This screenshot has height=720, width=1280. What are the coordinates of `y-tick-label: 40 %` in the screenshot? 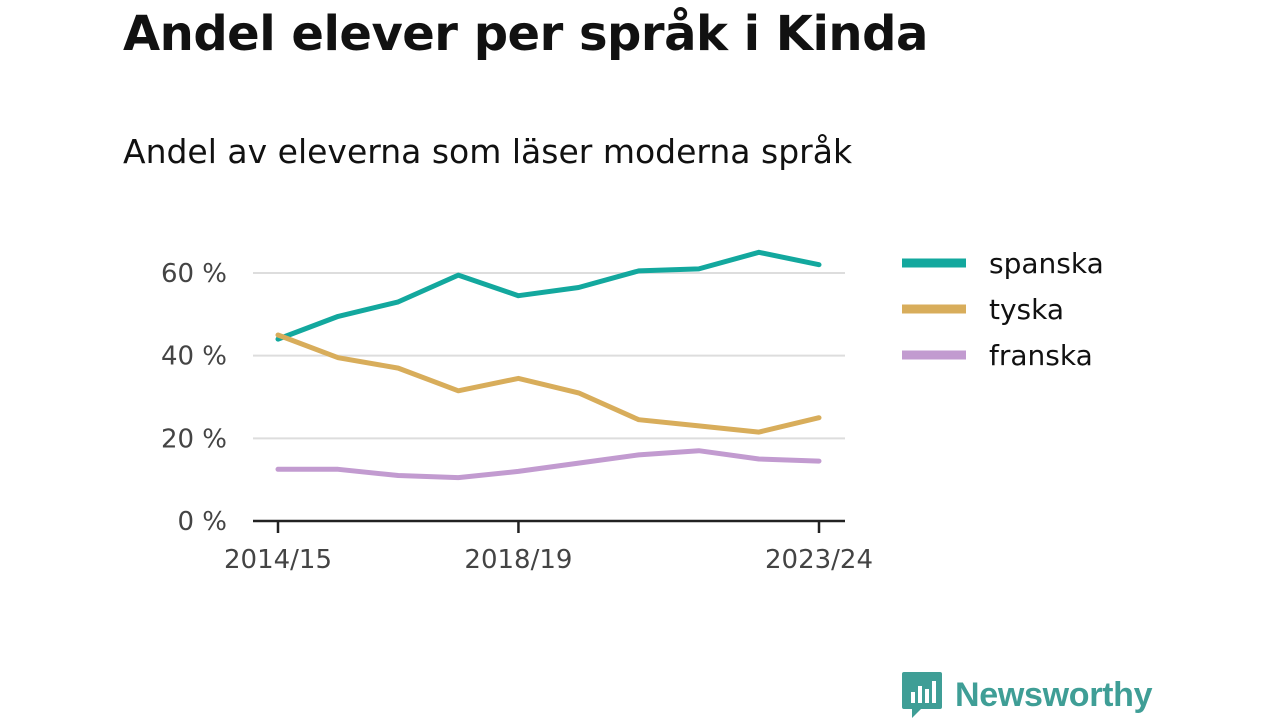 It's located at (194, 357).